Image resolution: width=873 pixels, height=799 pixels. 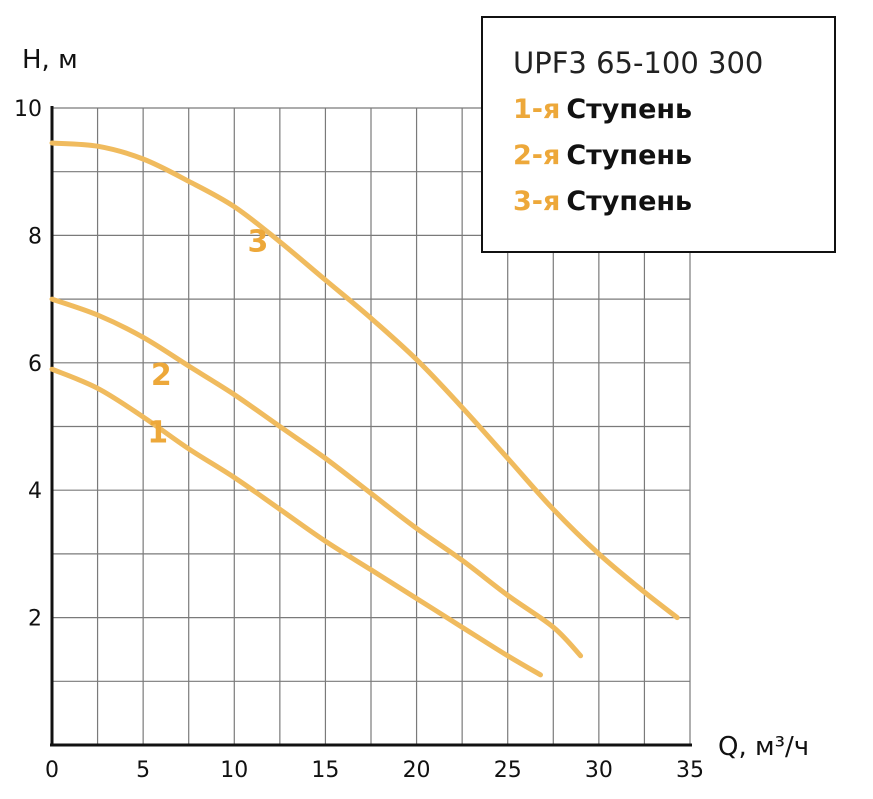 What do you see at coordinates (52, 770) in the screenshot?
I see `x-tick-label: 0` at bounding box center [52, 770].